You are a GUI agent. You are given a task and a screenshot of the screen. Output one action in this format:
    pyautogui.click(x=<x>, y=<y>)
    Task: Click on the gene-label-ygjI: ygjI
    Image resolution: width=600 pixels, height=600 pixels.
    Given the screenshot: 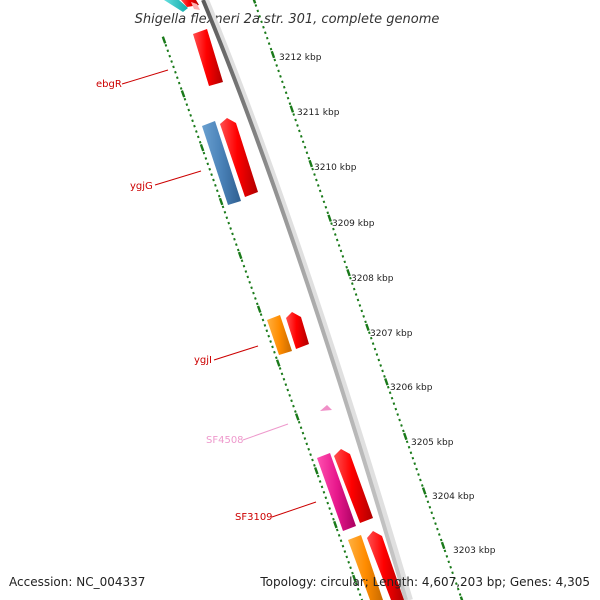 What is the action you would take?
    pyautogui.click(x=203, y=360)
    